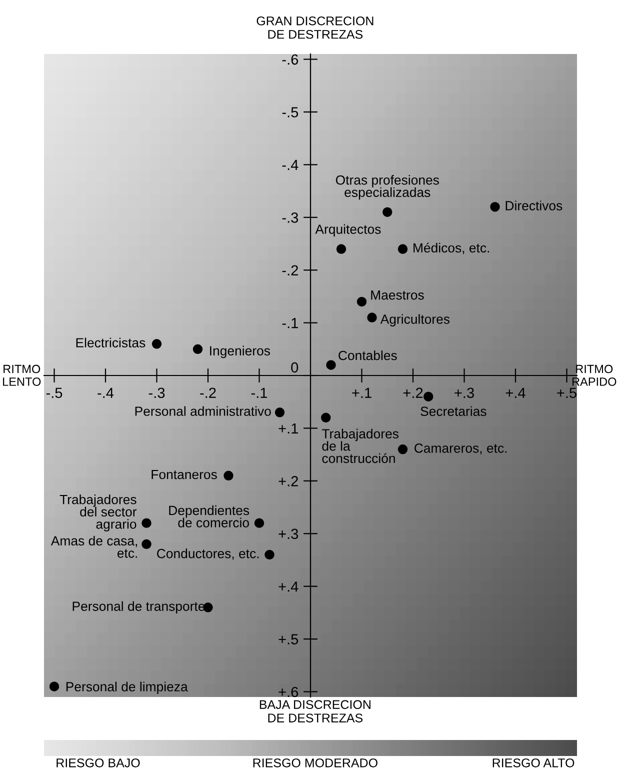 Image resolution: width=618 pixels, height=776 pixels. Describe the element at coordinates (348, 230) in the screenshot. I see `annotation: Arquitectos` at that location.